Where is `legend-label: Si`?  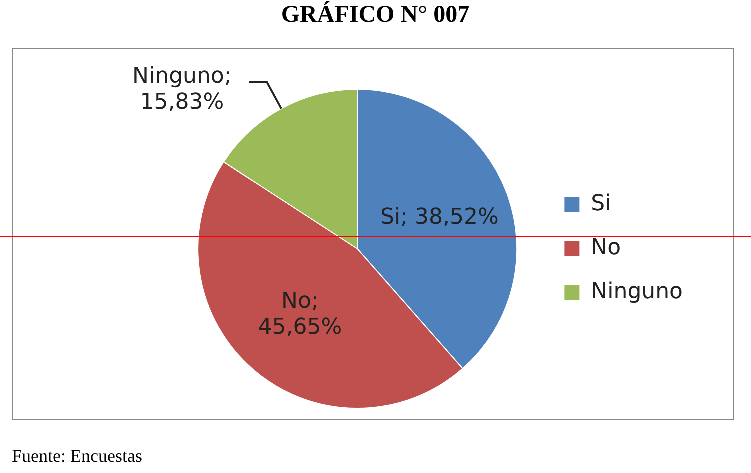
legend-label: Si is located at coordinates (601, 204).